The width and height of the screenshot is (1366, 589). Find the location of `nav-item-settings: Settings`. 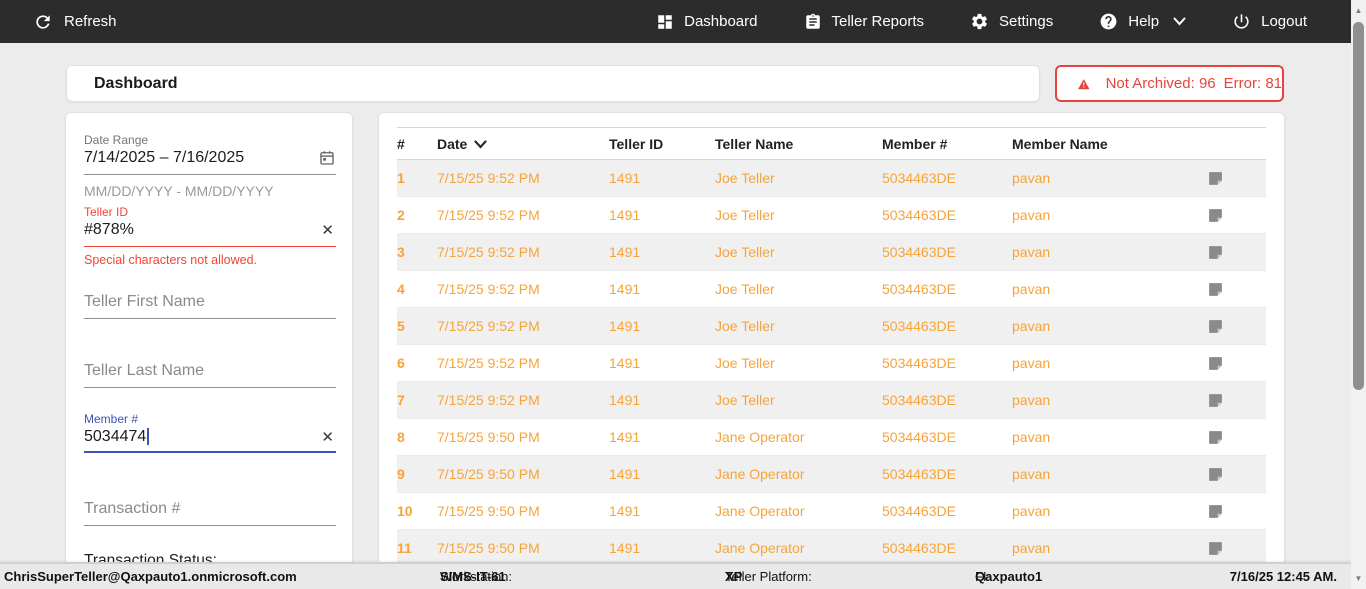

nav-item-settings: Settings is located at coordinates (1011, 21).